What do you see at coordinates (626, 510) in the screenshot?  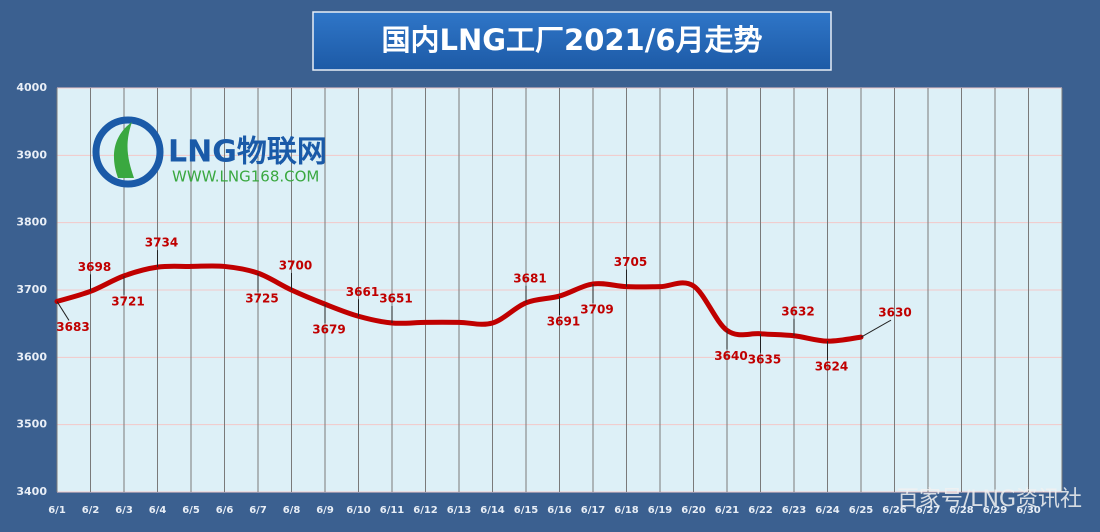 I see `x-tick-label: 6/18` at bounding box center [626, 510].